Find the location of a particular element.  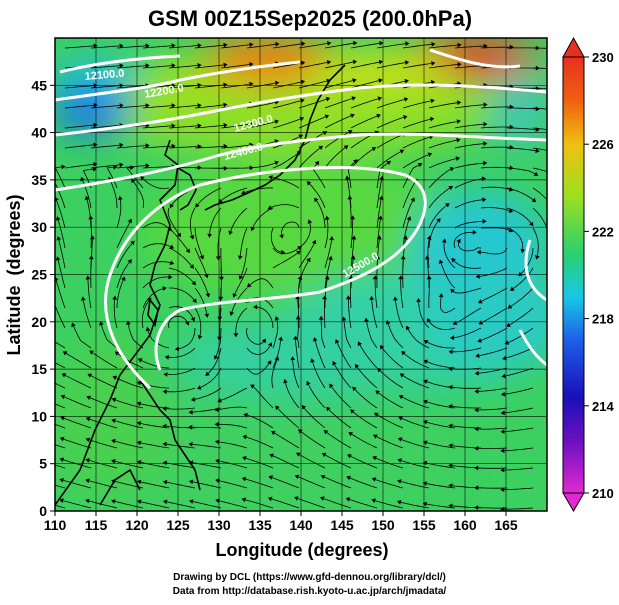

y-tick-label: 20 is located at coordinates (39, 322).